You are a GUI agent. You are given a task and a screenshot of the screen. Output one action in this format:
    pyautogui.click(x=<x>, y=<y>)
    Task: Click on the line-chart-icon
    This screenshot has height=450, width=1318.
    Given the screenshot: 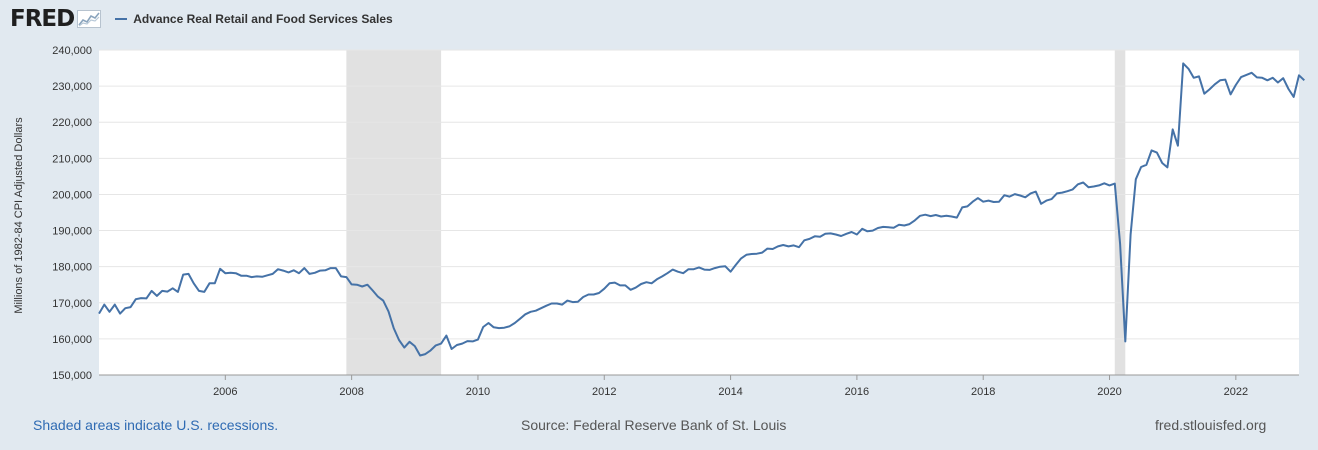 What is the action you would take?
    pyautogui.click(x=89, y=19)
    